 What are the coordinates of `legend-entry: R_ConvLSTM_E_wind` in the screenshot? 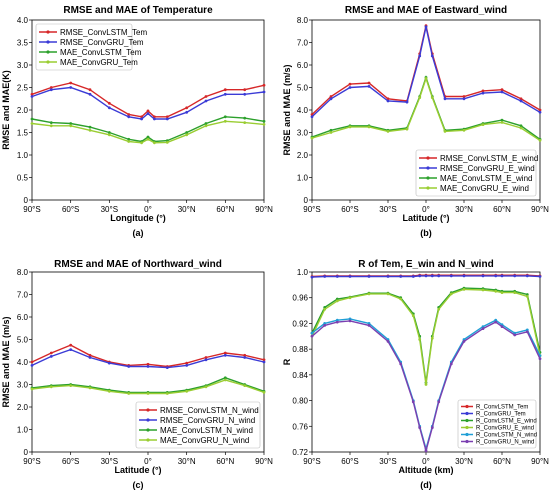 It's located at (506, 422).